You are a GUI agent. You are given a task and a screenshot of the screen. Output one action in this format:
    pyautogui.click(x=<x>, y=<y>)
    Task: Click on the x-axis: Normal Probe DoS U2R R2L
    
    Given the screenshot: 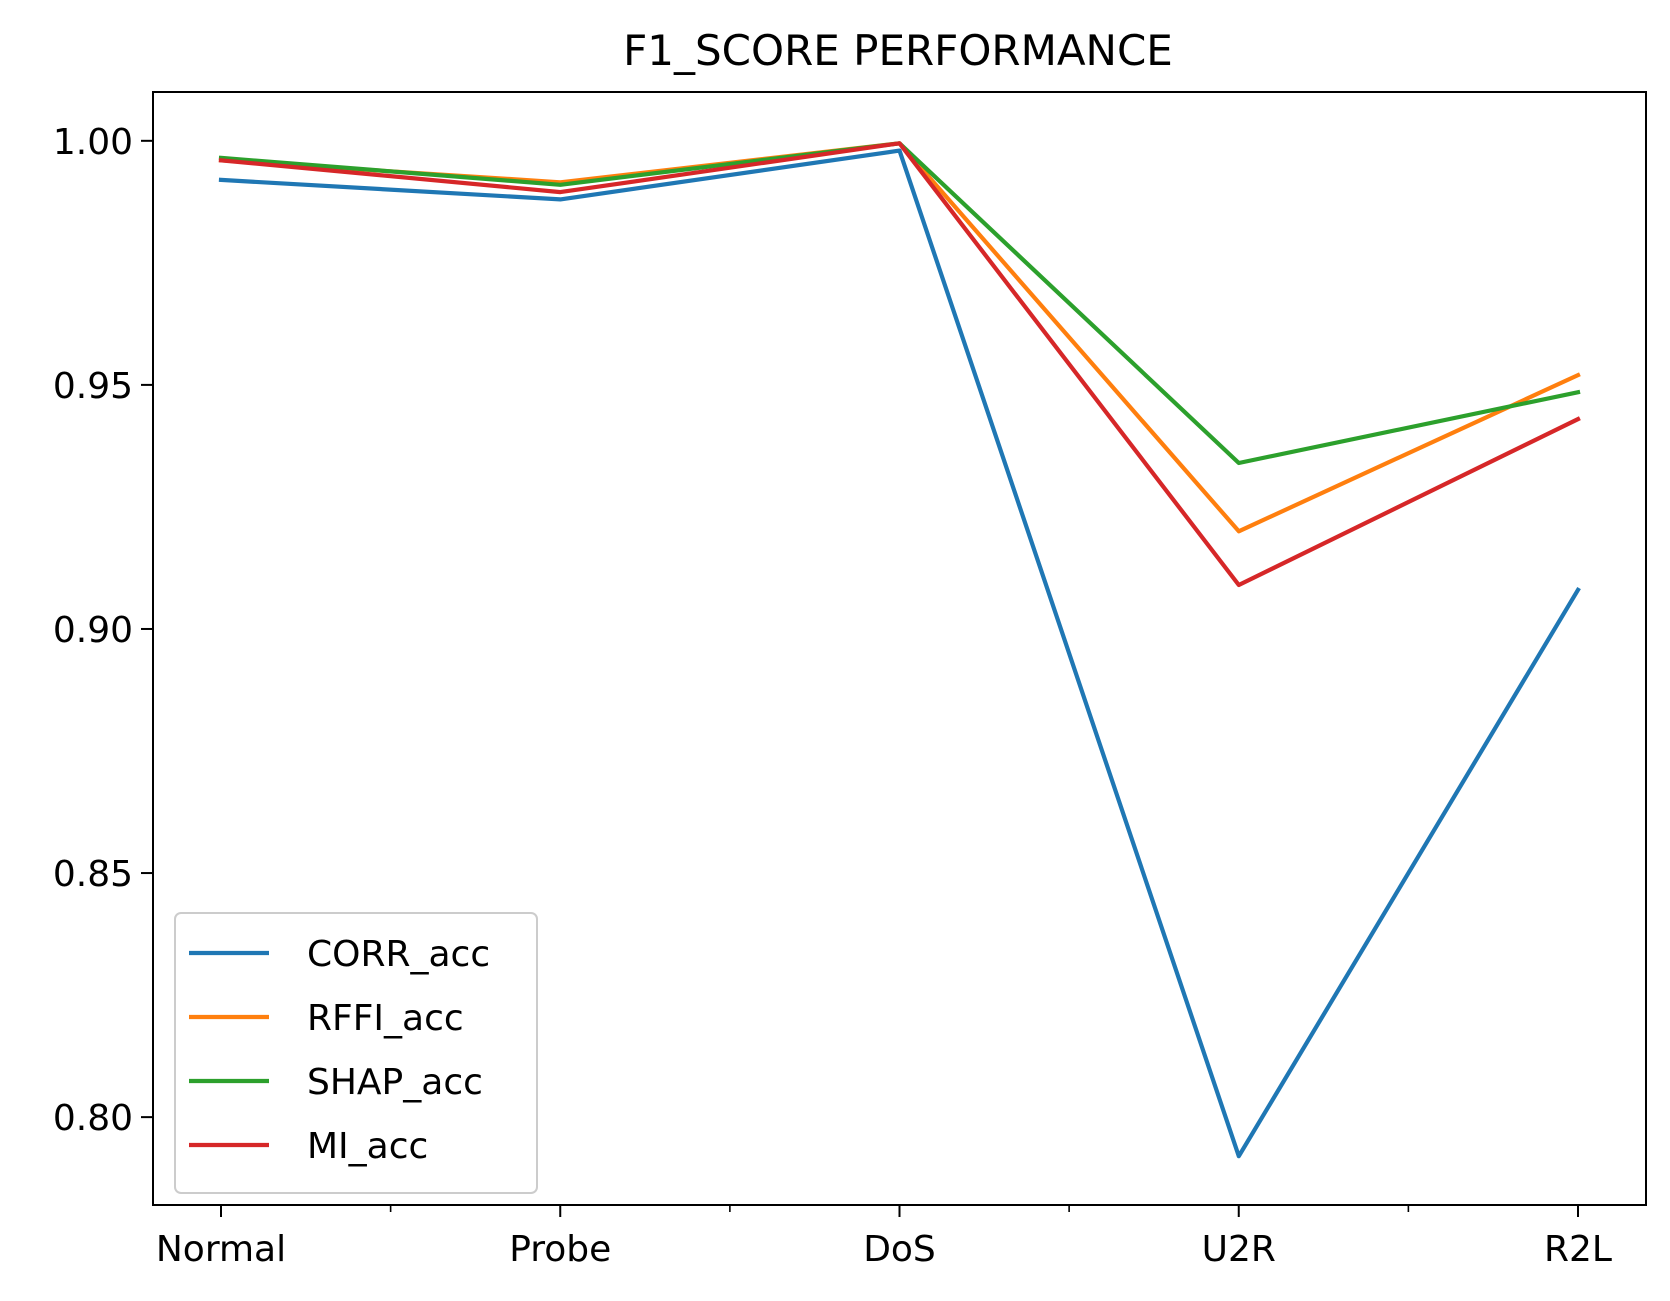 What is the action you would take?
    pyautogui.click(x=884, y=1237)
    